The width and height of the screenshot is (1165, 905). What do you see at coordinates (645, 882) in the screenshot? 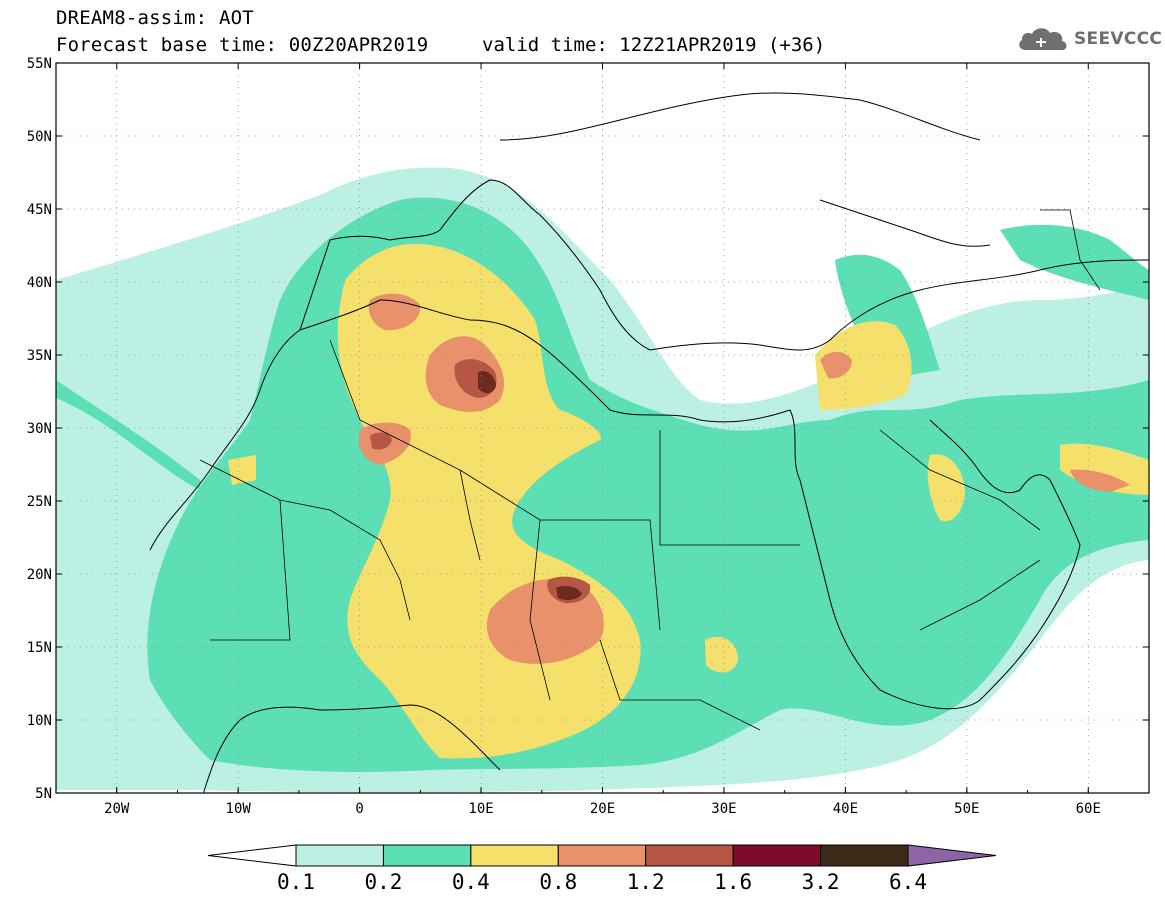
I see `colorbar-label: 1.2` at bounding box center [645, 882].